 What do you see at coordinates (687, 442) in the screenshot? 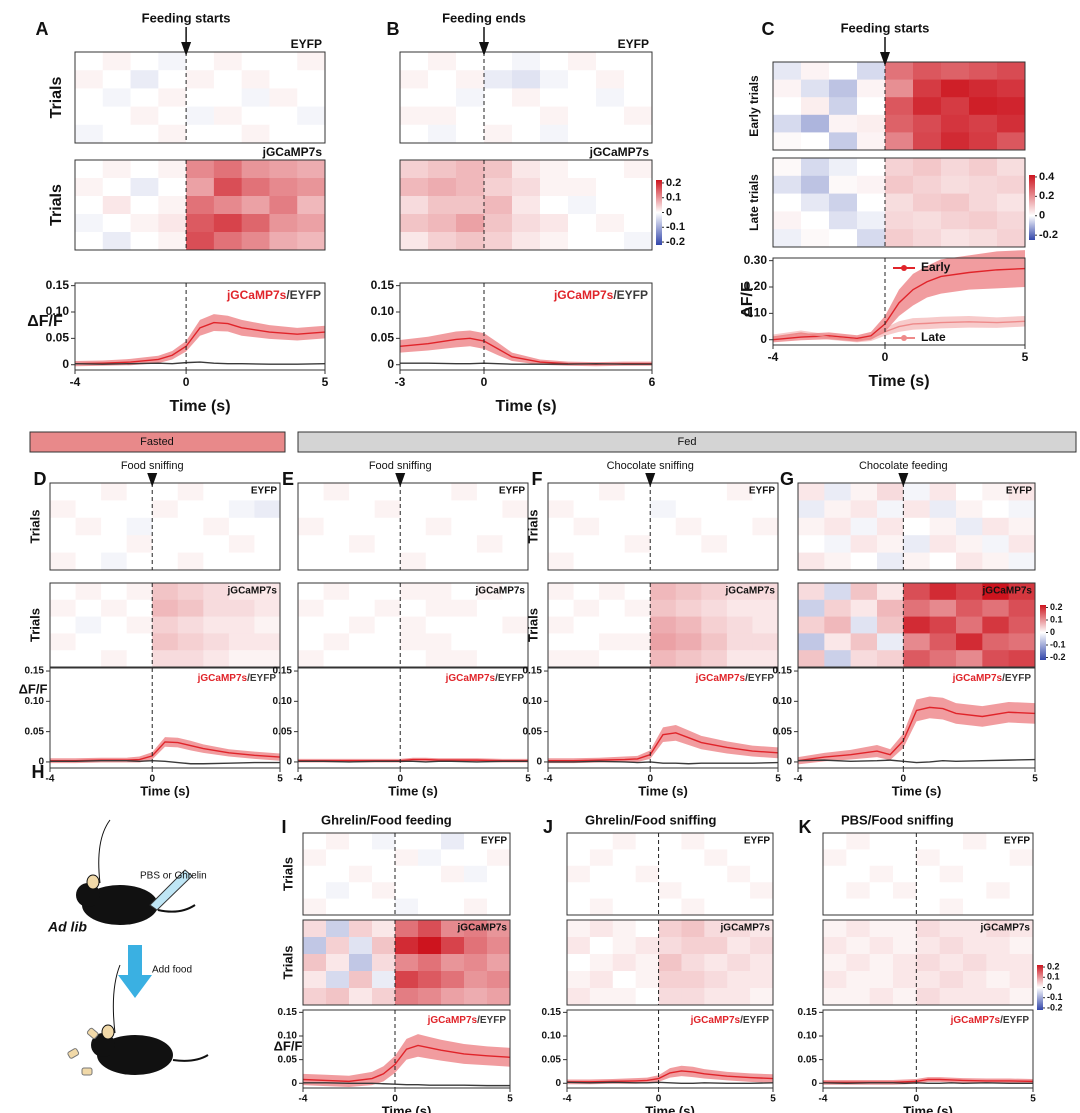
I see `banner-text: Fed` at bounding box center [687, 442].